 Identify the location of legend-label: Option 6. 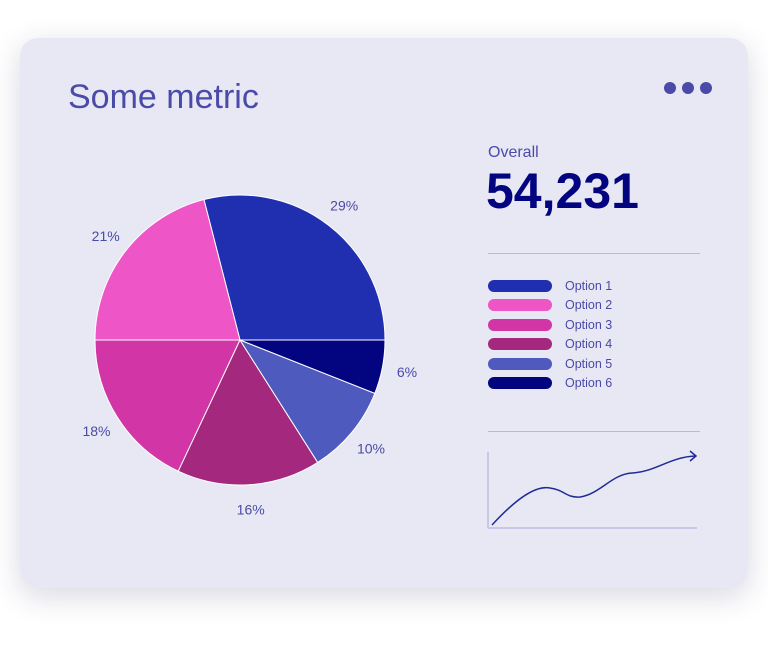
(589, 383).